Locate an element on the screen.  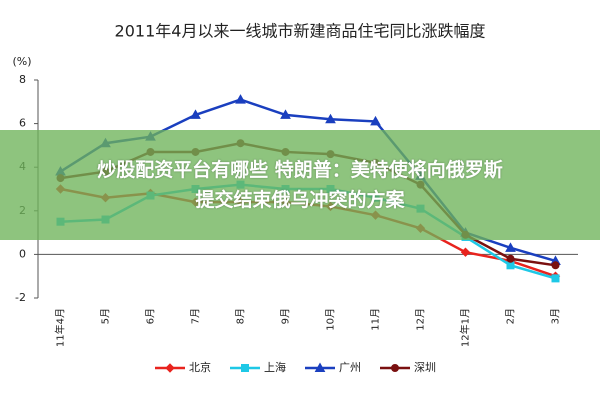
y-tick-label: 6 is located at coordinates (22, 123).